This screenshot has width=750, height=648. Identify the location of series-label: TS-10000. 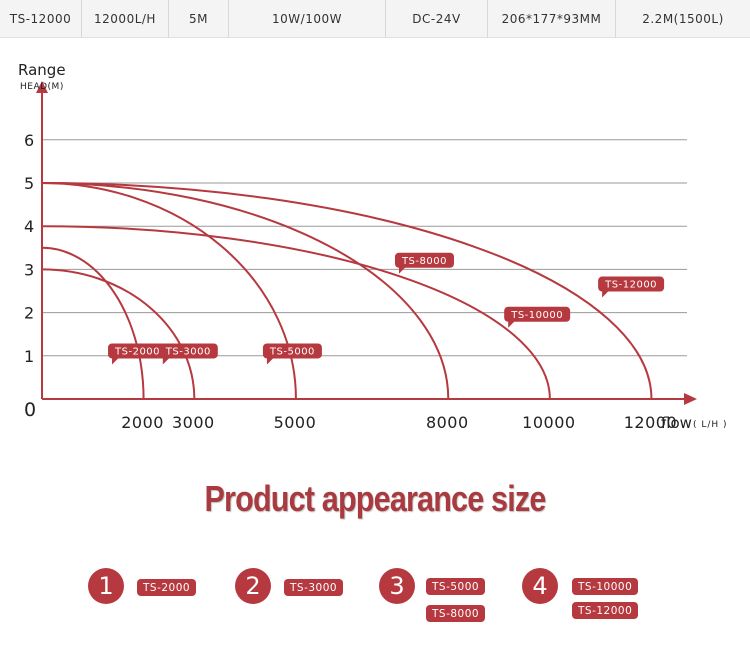
(537, 317).